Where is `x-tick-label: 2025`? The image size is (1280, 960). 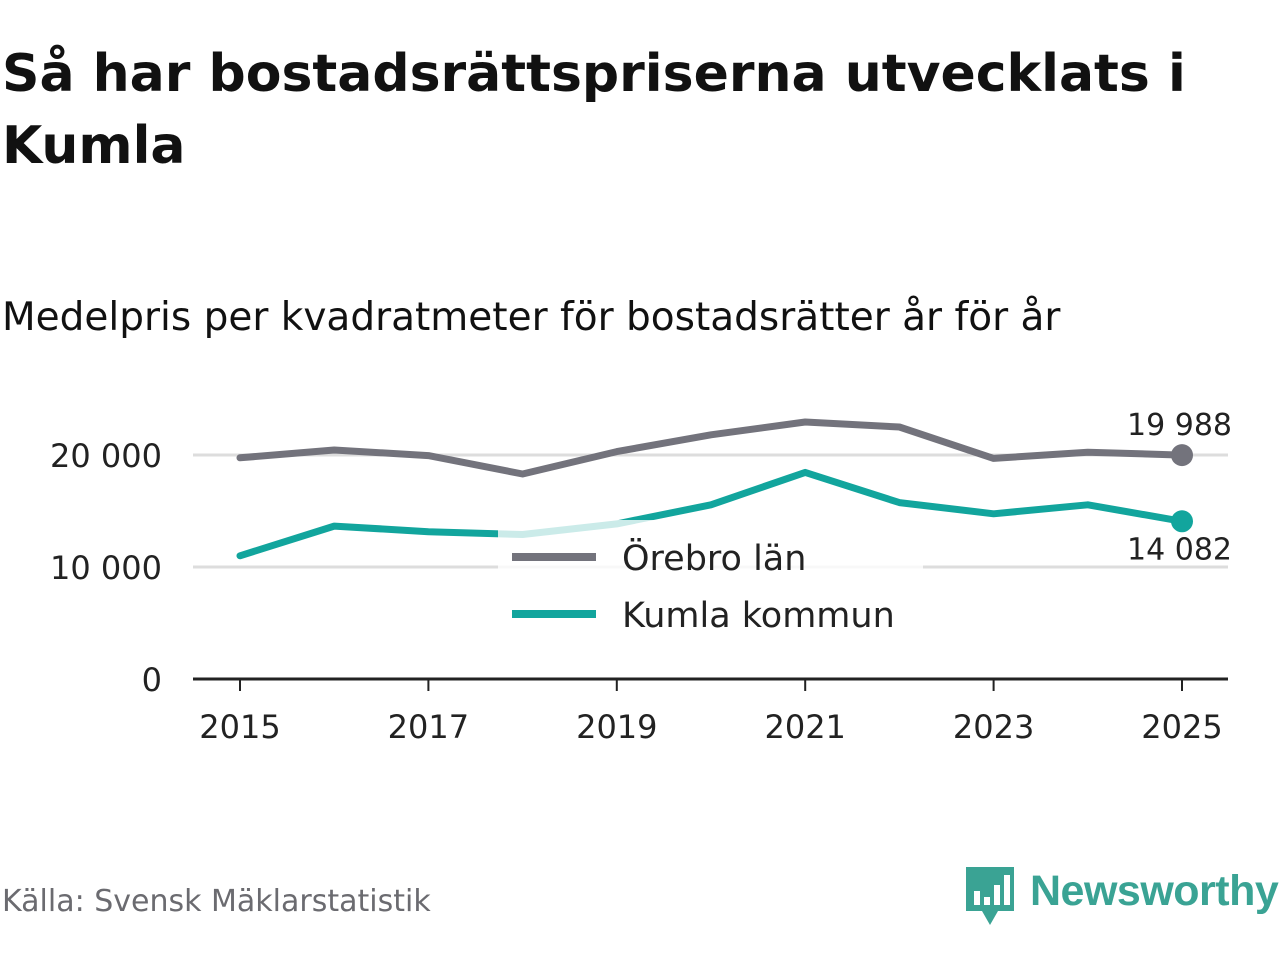
x-tick-label: 2025 is located at coordinates (1181, 727).